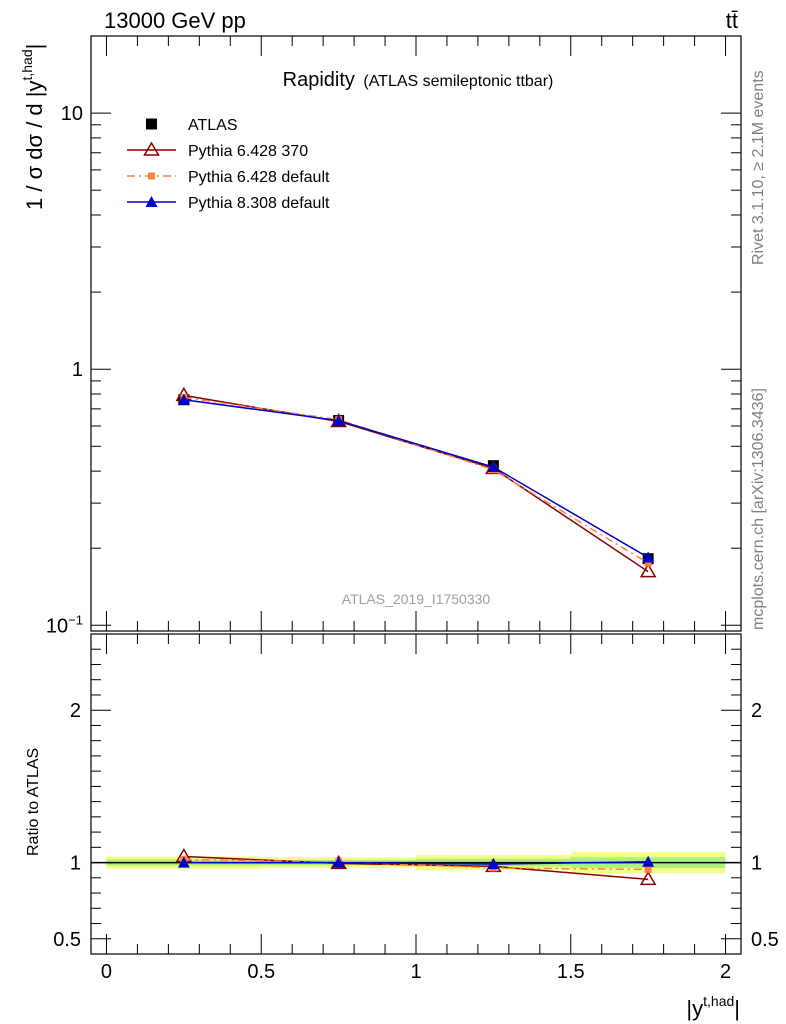  Describe the element at coordinates (248, 151) in the screenshot. I see `legend-label: Pythia 6.428 370` at that location.